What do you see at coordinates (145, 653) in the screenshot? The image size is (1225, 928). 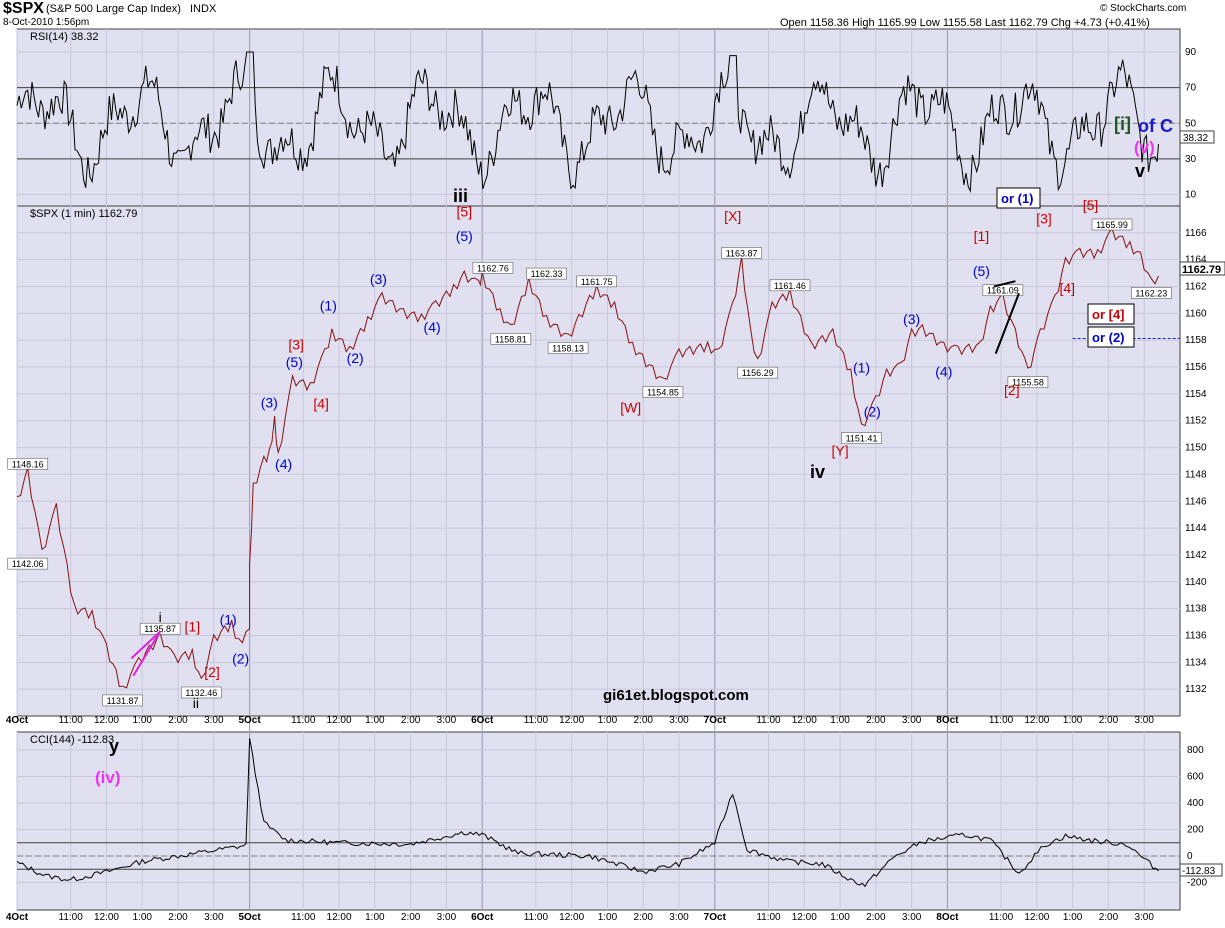 I see `pink-wedge` at bounding box center [145, 653].